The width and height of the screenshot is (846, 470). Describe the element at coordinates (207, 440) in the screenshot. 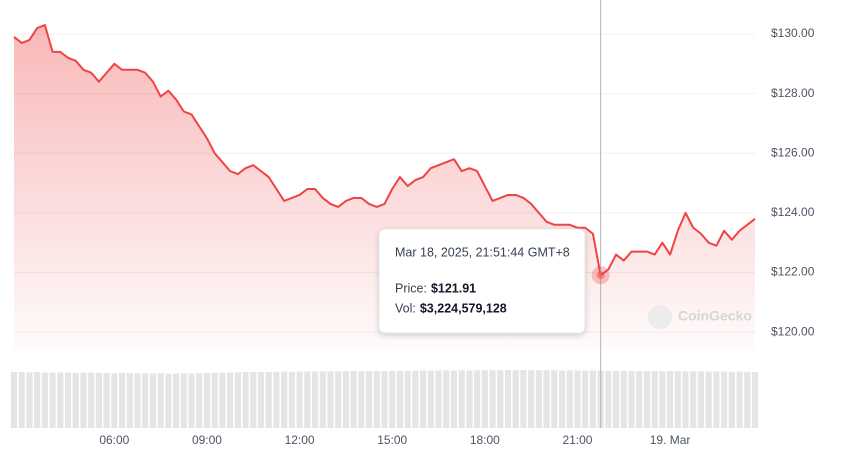

I see `x-tick-label: 09:00` at that location.